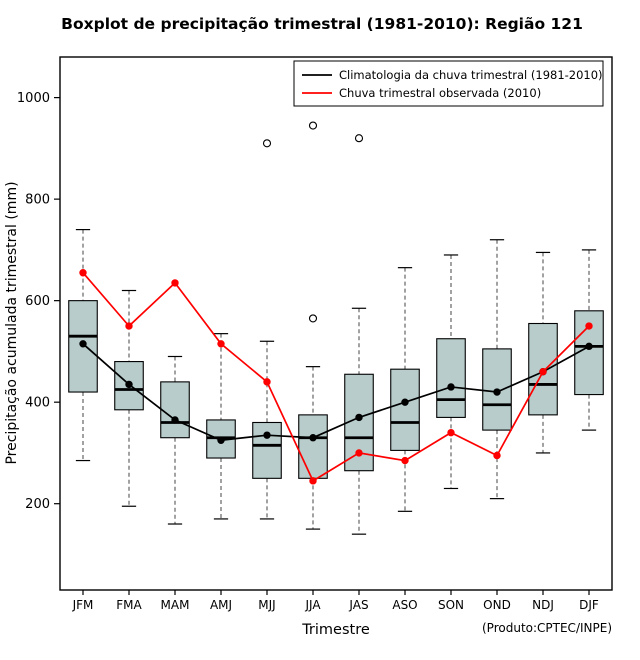 The width and height of the screenshot is (640, 660). I want to click on x-tick-label: SON, so click(451, 605).